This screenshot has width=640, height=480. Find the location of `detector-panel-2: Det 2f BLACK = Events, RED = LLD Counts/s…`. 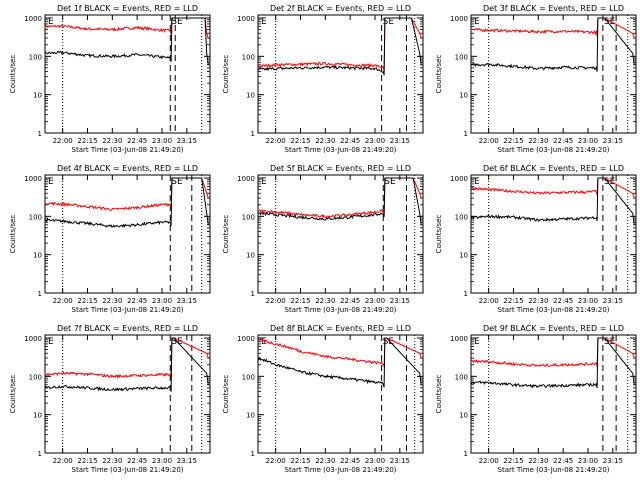

detector-panel-2: Det 2f BLACK = Events, RED = LLD Counts/s… is located at coordinates (323, 79).